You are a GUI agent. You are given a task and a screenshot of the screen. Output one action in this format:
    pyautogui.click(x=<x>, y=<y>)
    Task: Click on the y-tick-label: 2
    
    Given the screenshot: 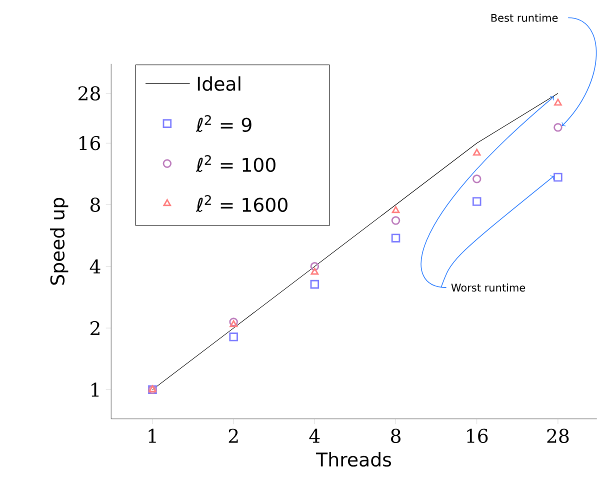 What is the action you would take?
    pyautogui.click(x=95, y=328)
    